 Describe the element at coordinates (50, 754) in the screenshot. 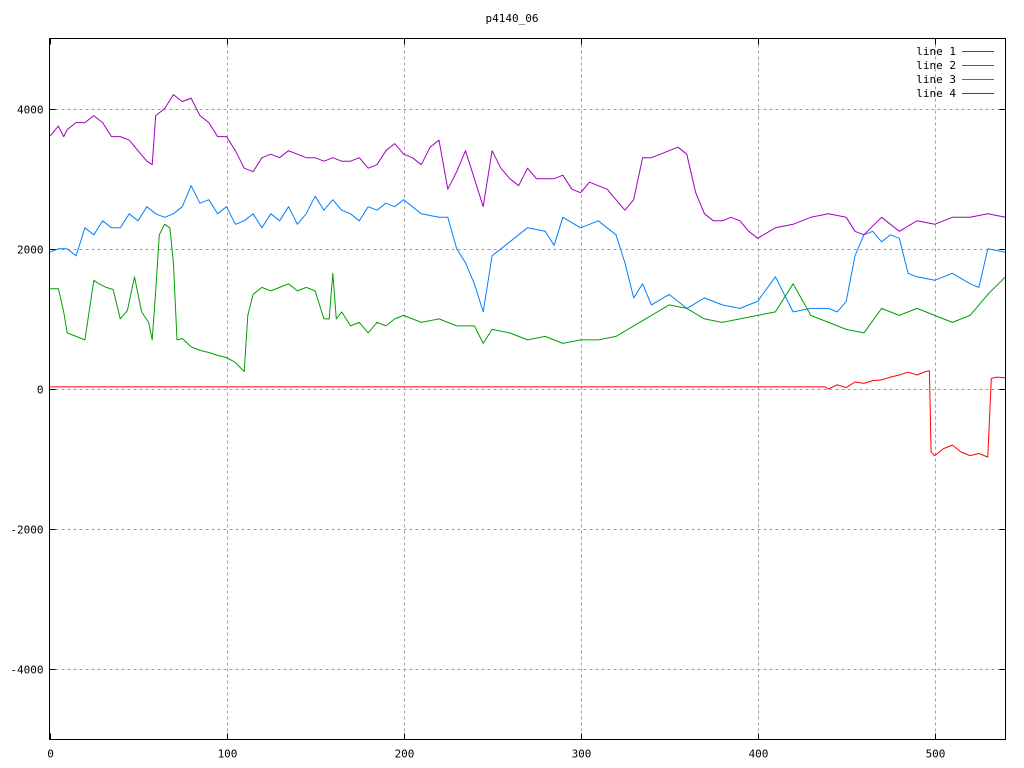

I see `x-tick-label: 0` at that location.